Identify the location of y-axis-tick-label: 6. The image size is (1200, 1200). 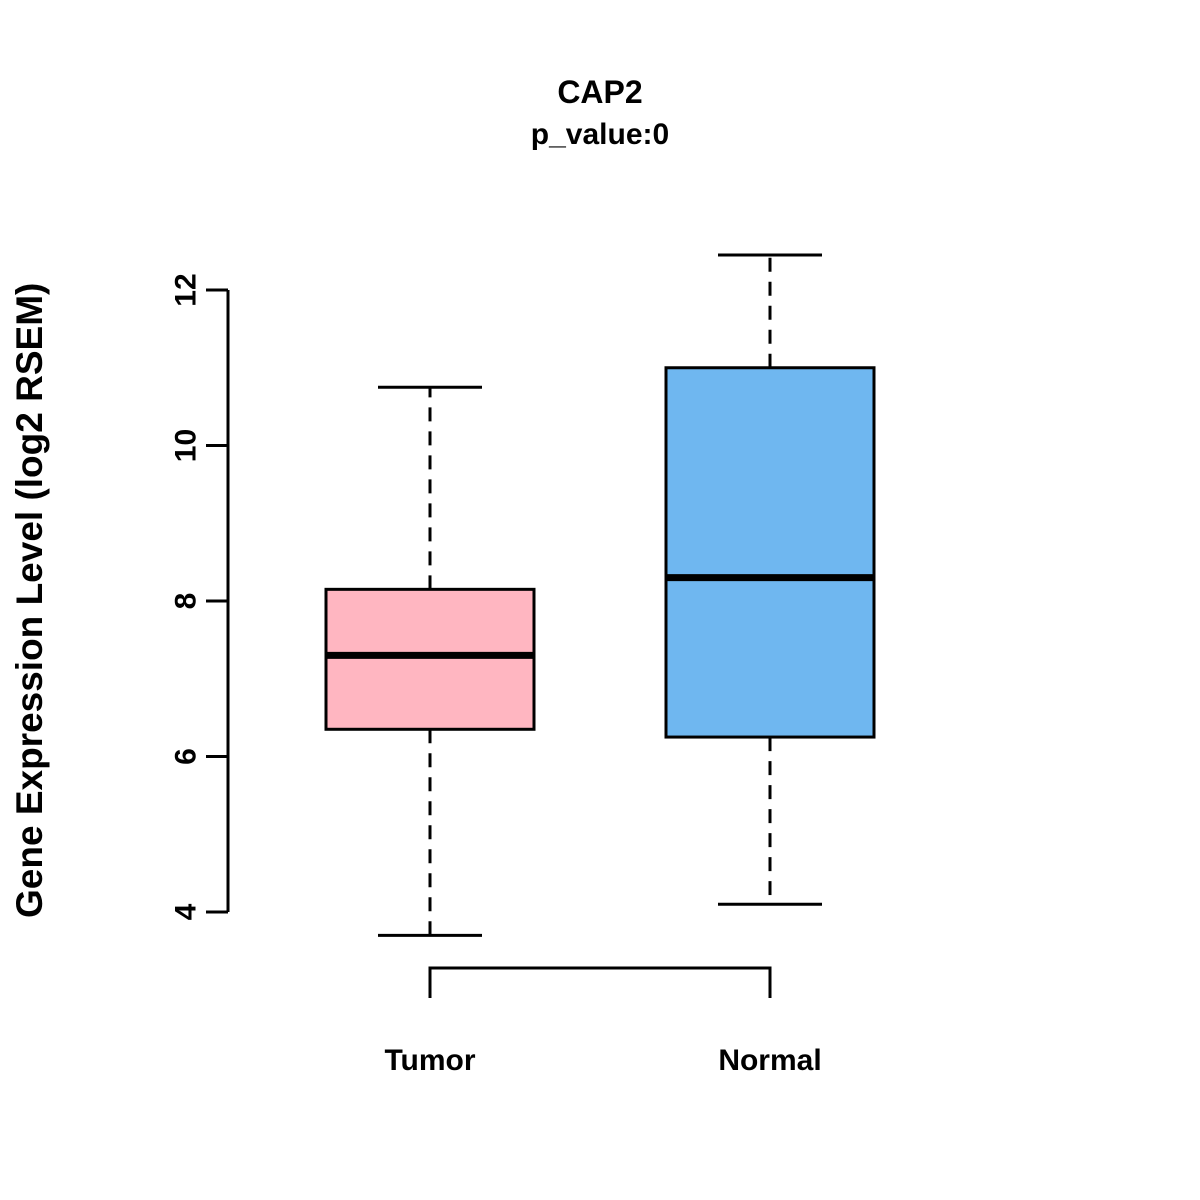
(186, 756).